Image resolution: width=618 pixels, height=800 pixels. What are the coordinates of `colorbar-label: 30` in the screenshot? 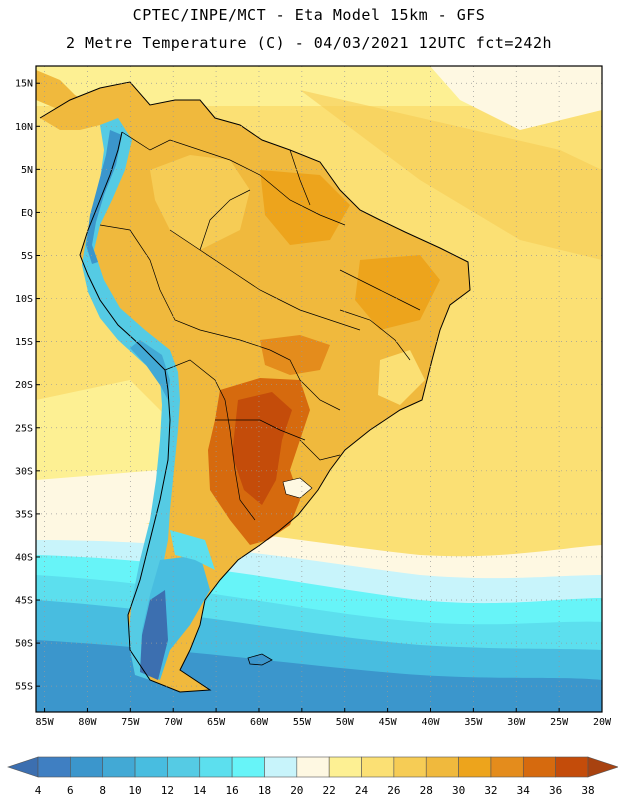 It's located at (458, 790).